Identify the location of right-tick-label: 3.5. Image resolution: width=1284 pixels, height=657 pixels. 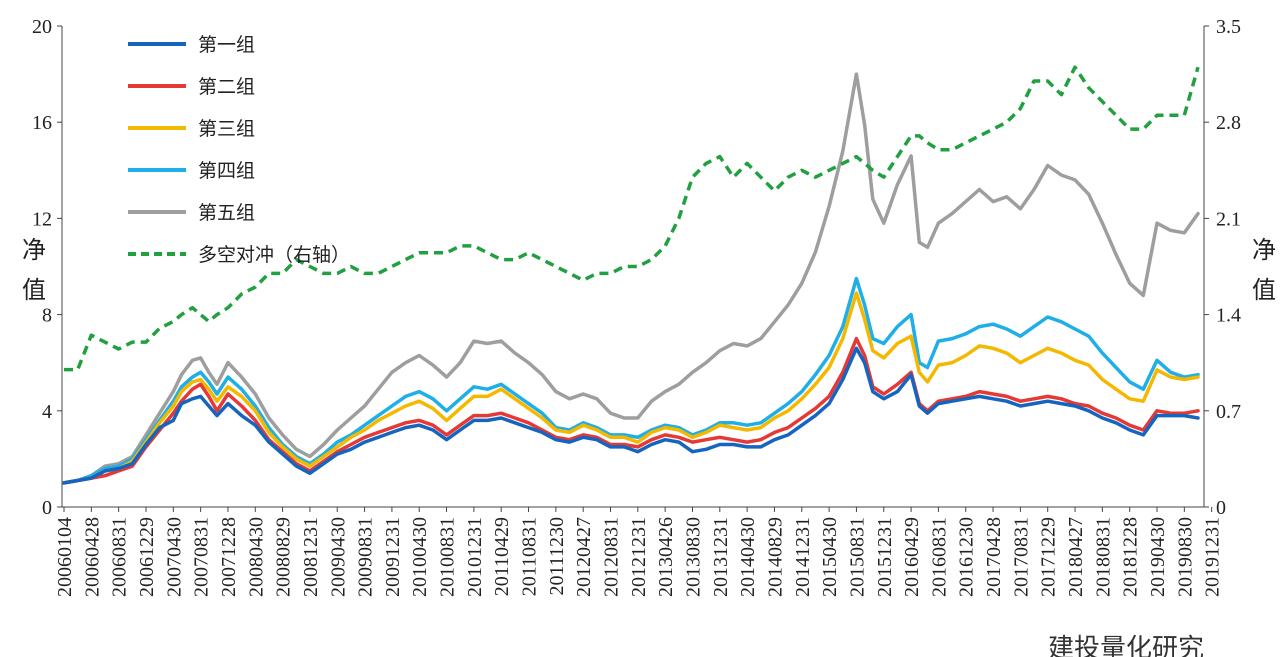
(1228, 27).